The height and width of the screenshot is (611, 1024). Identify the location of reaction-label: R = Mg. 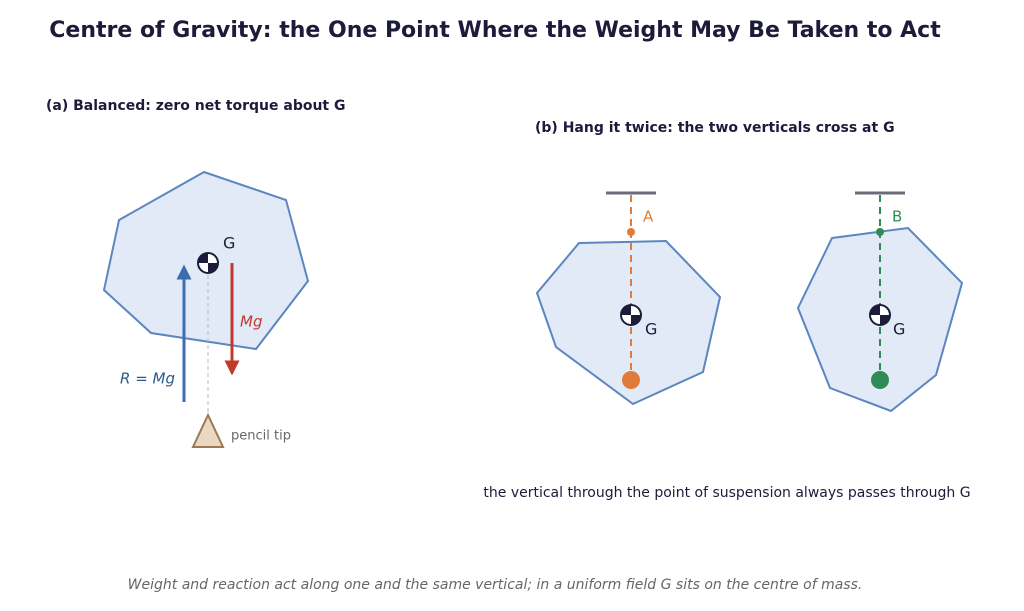
(147, 379).